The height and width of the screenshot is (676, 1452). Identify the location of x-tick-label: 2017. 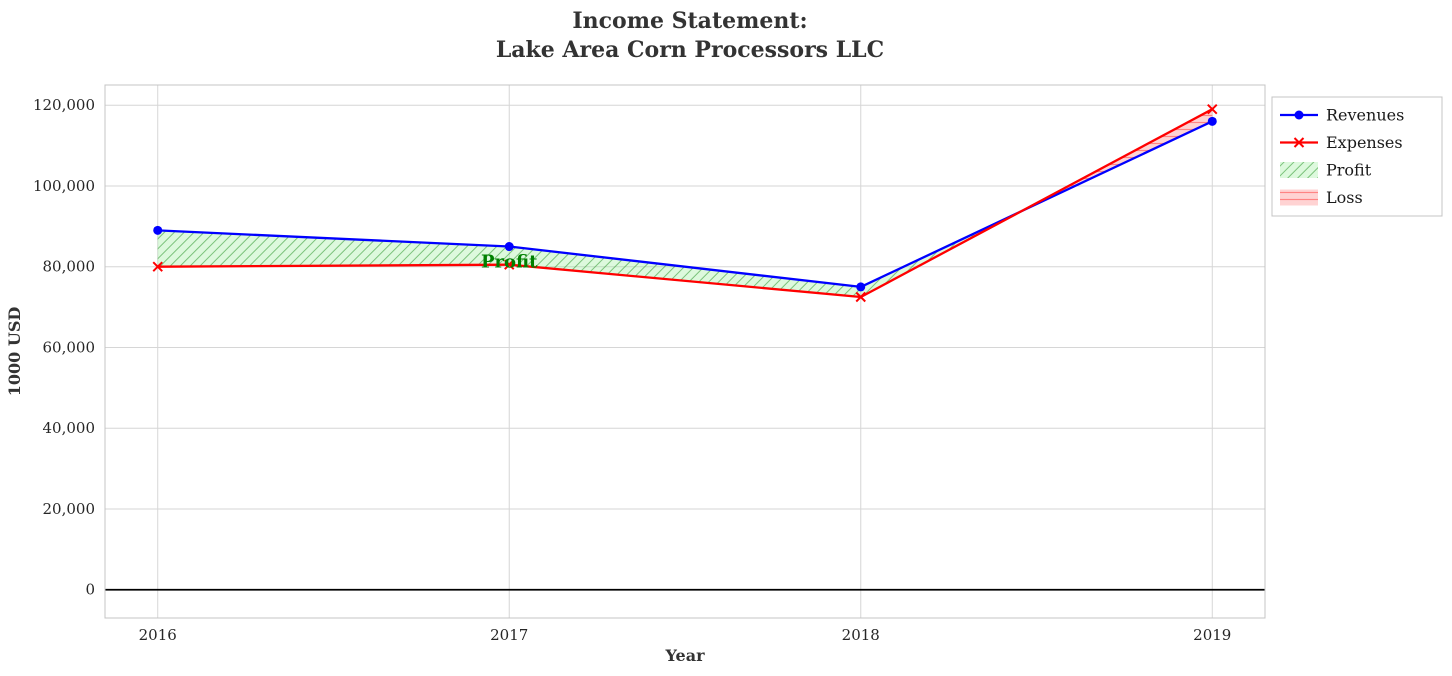
(509, 635).